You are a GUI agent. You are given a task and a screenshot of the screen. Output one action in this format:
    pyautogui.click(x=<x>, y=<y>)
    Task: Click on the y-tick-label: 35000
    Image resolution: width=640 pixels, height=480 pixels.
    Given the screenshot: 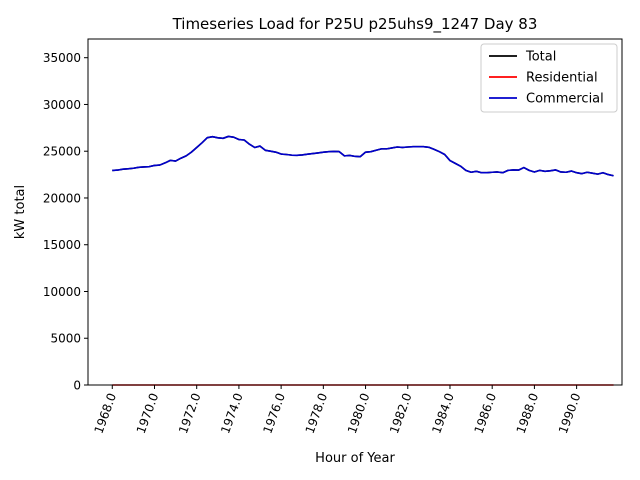 What is the action you would take?
    pyautogui.click(x=62, y=58)
    